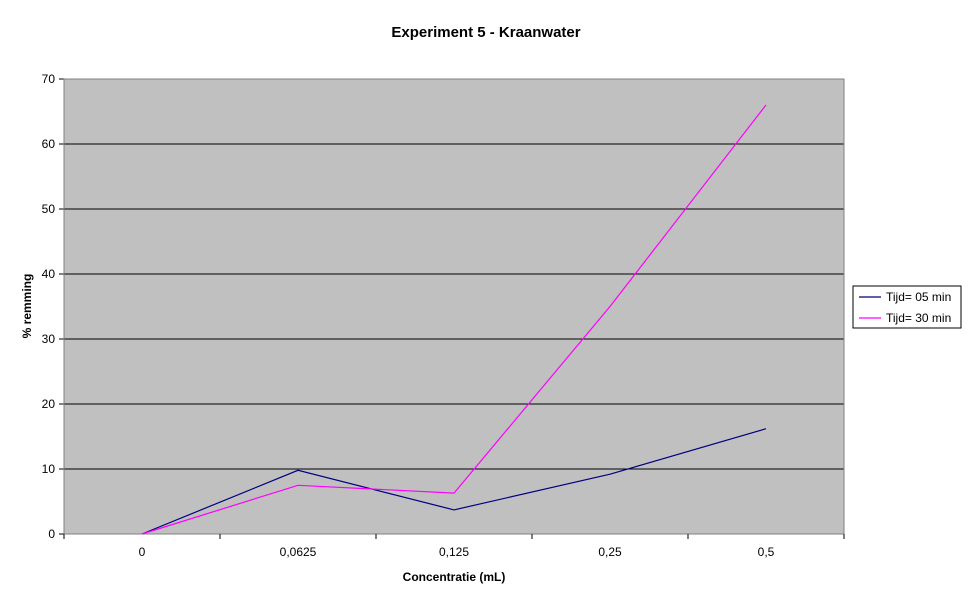 The image size is (970, 604). What do you see at coordinates (918, 318) in the screenshot?
I see `legend-label: Tijd= 30 min` at bounding box center [918, 318].